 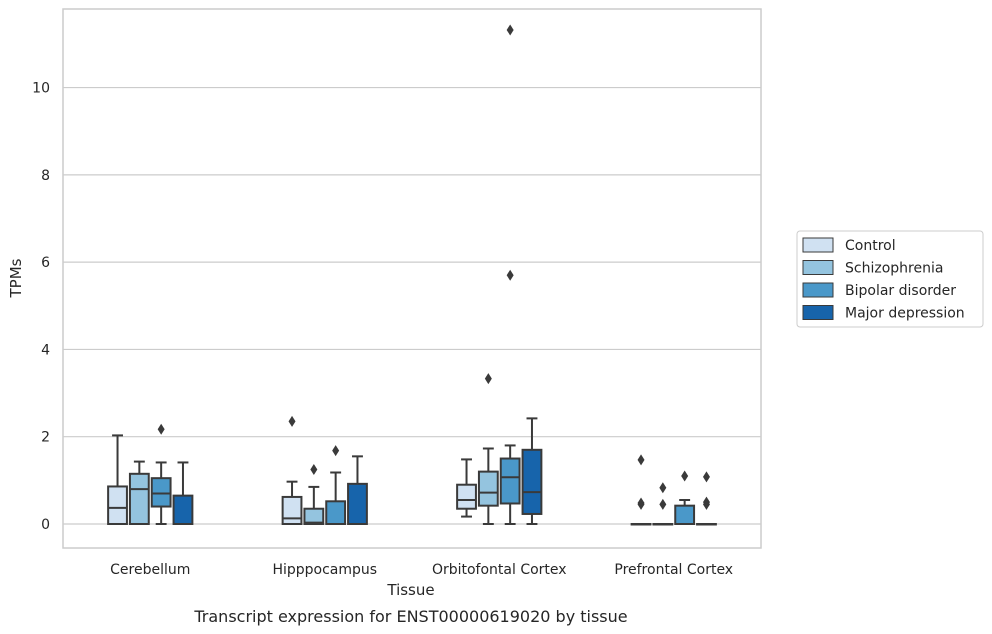 What do you see at coordinates (444, 471) in the screenshot?
I see `series-major-depression` at bounding box center [444, 471].